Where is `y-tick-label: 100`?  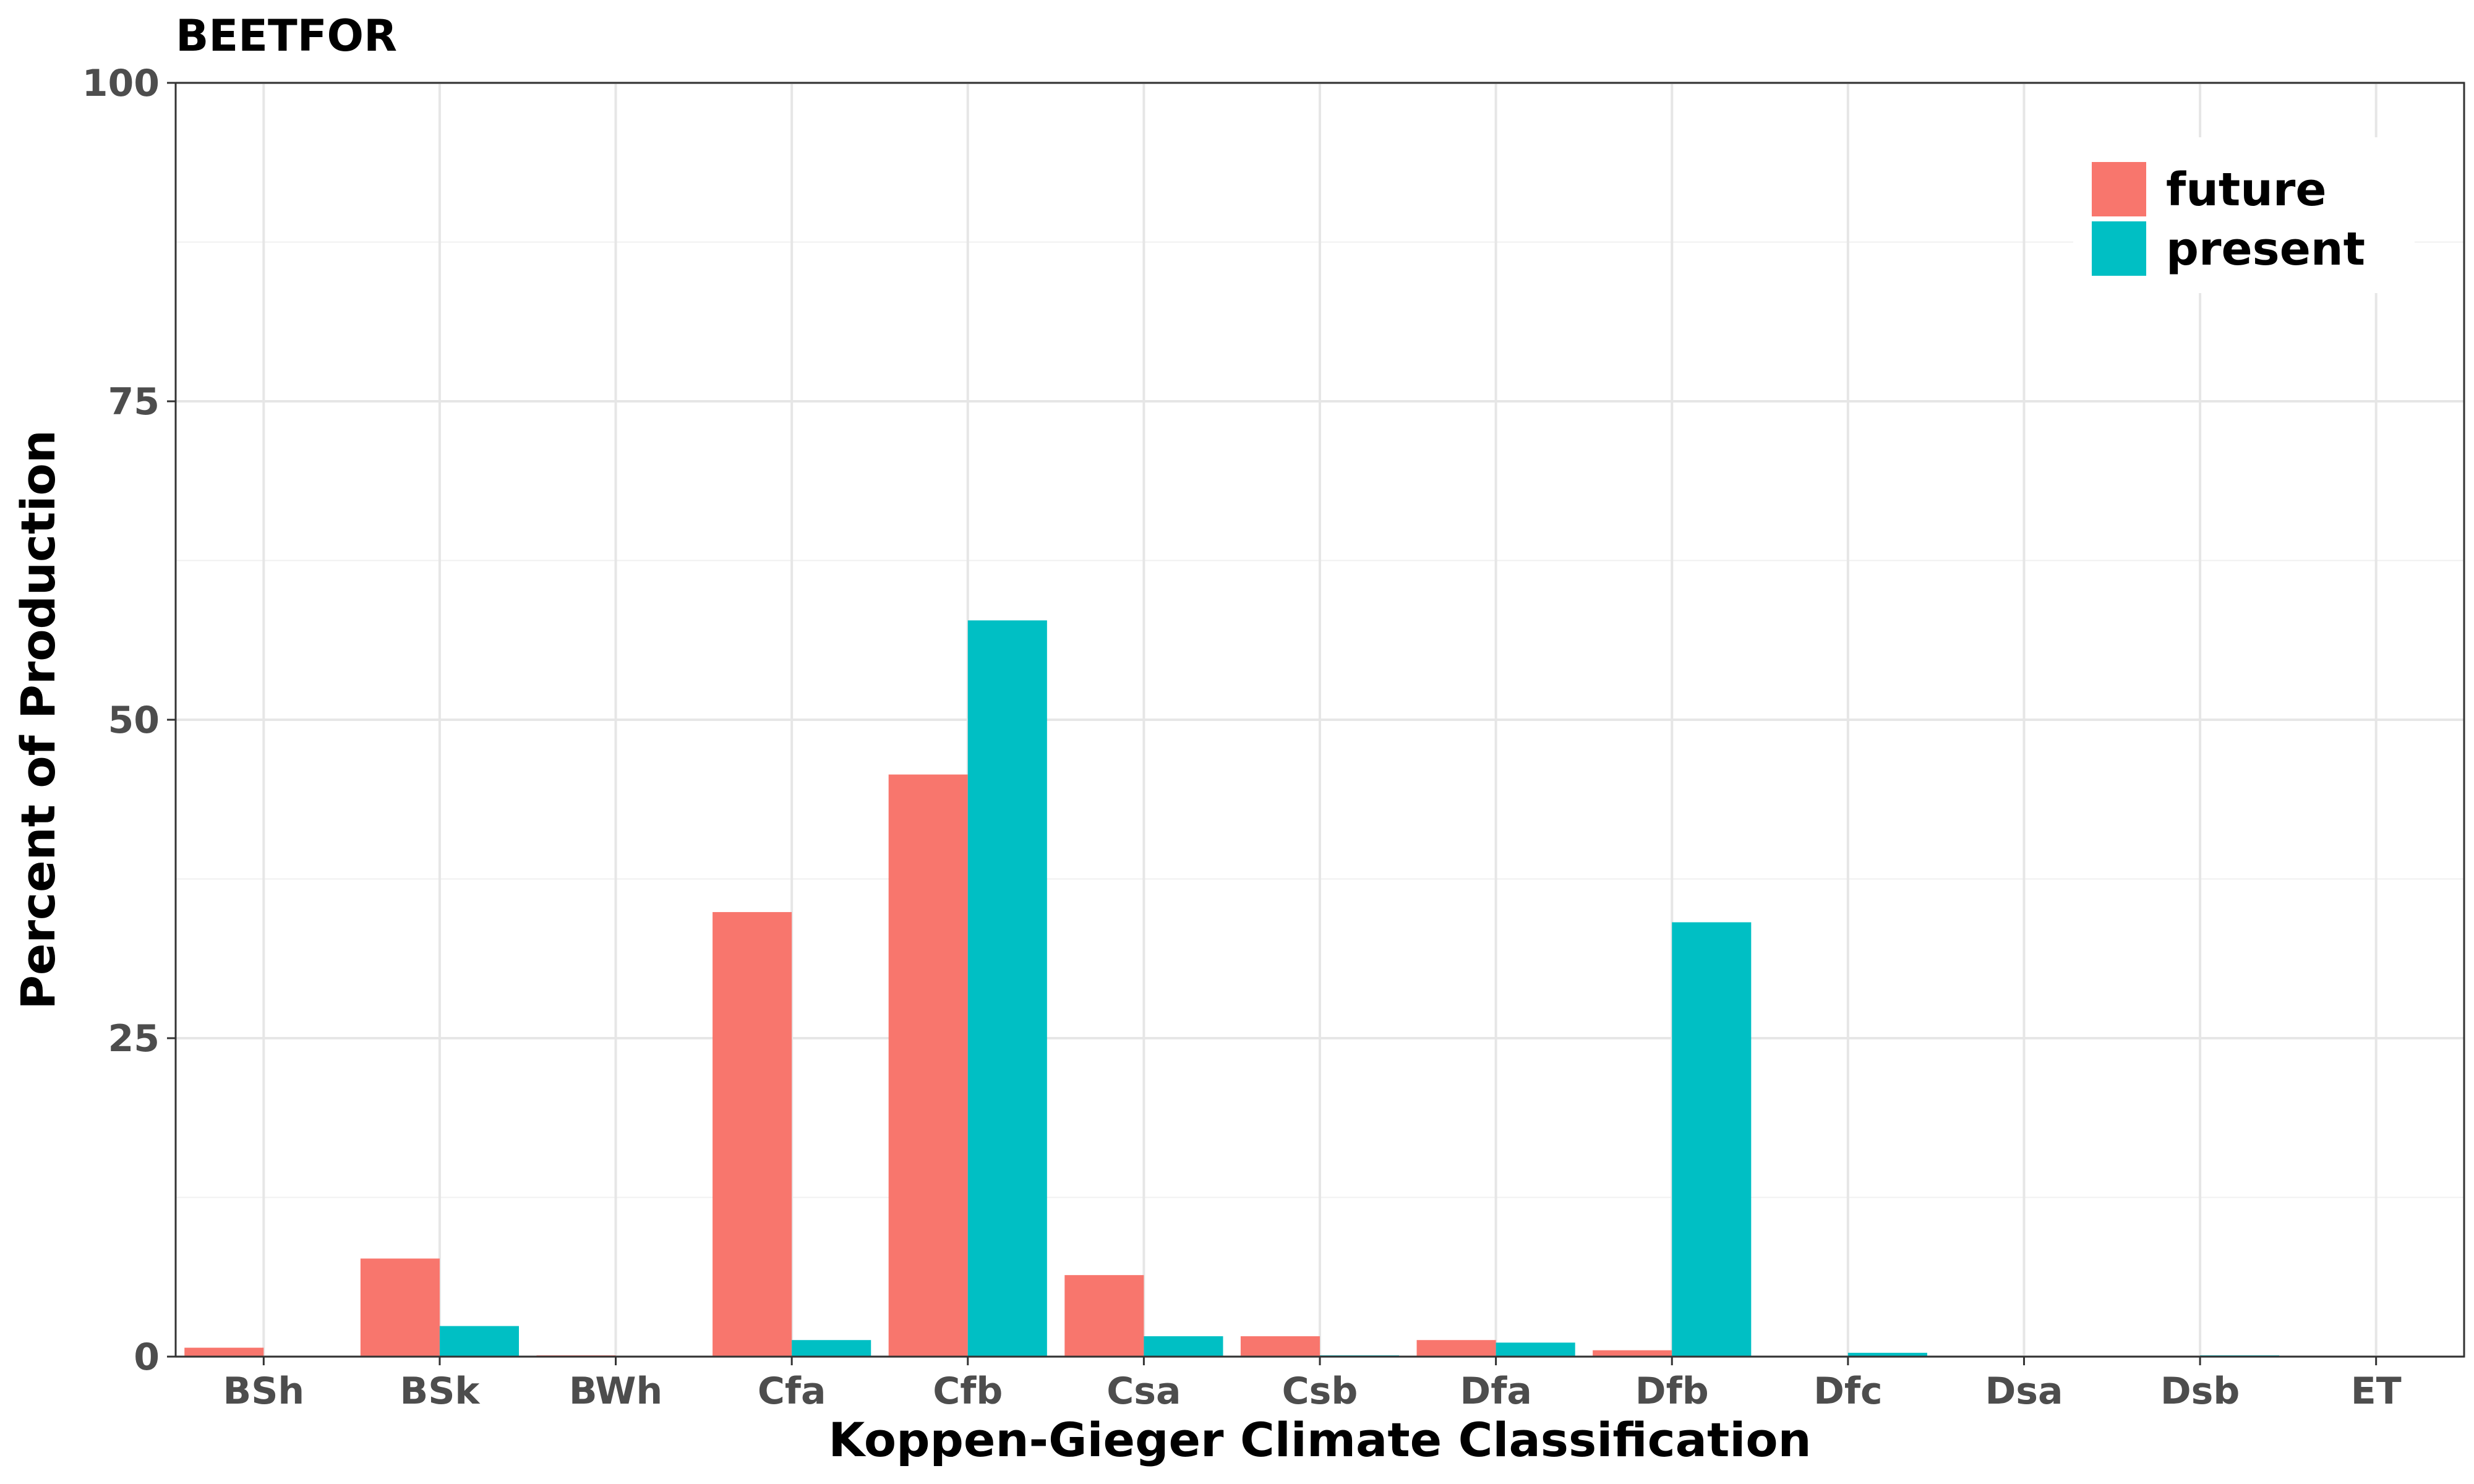
y-tick-label: 100 is located at coordinates (121, 83).